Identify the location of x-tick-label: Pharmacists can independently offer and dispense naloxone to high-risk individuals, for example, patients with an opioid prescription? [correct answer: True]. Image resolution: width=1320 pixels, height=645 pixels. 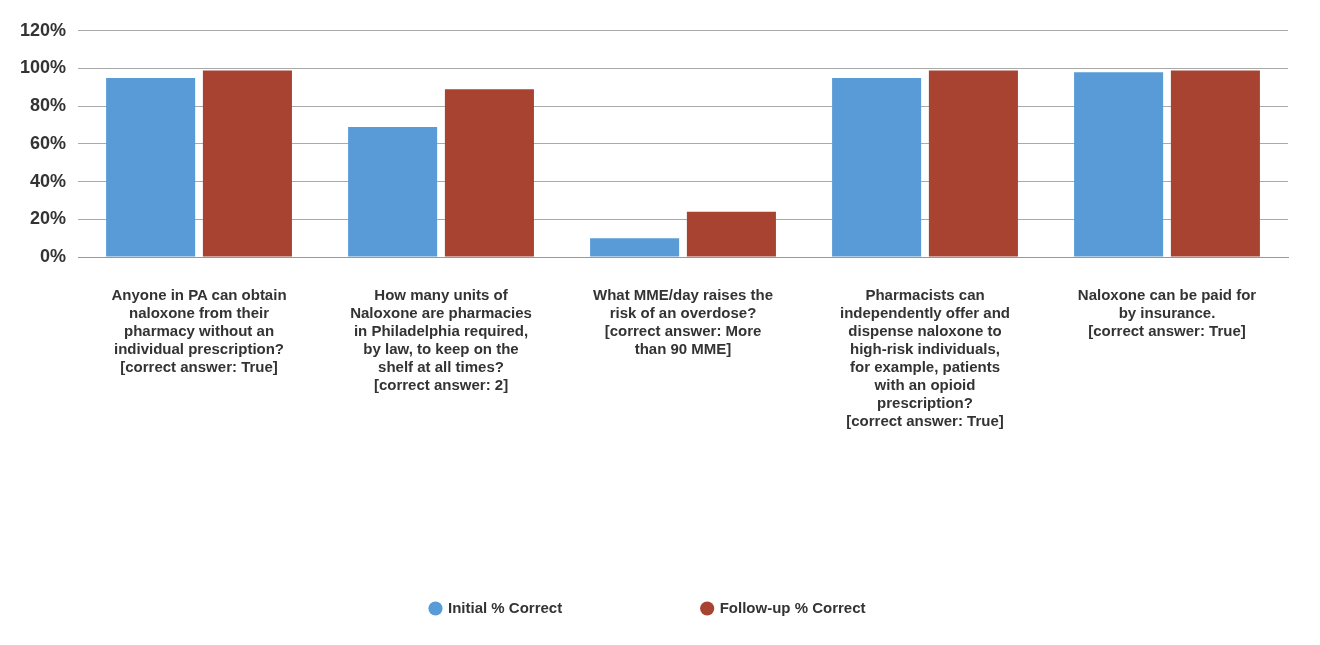
(925, 358).